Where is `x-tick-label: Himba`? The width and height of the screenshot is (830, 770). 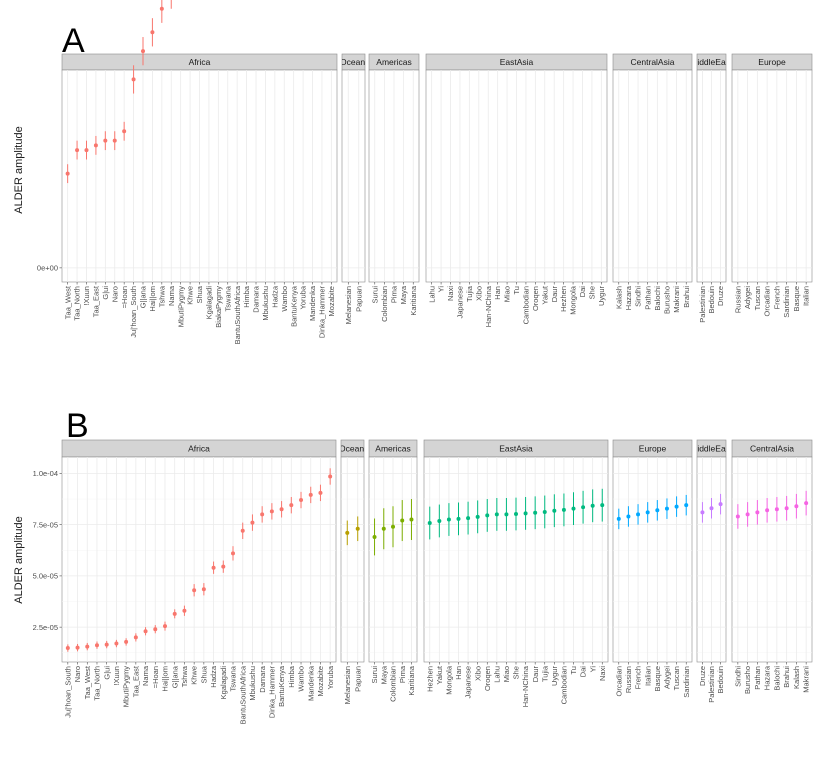 x-tick-label: Himba is located at coordinates (246, 296).